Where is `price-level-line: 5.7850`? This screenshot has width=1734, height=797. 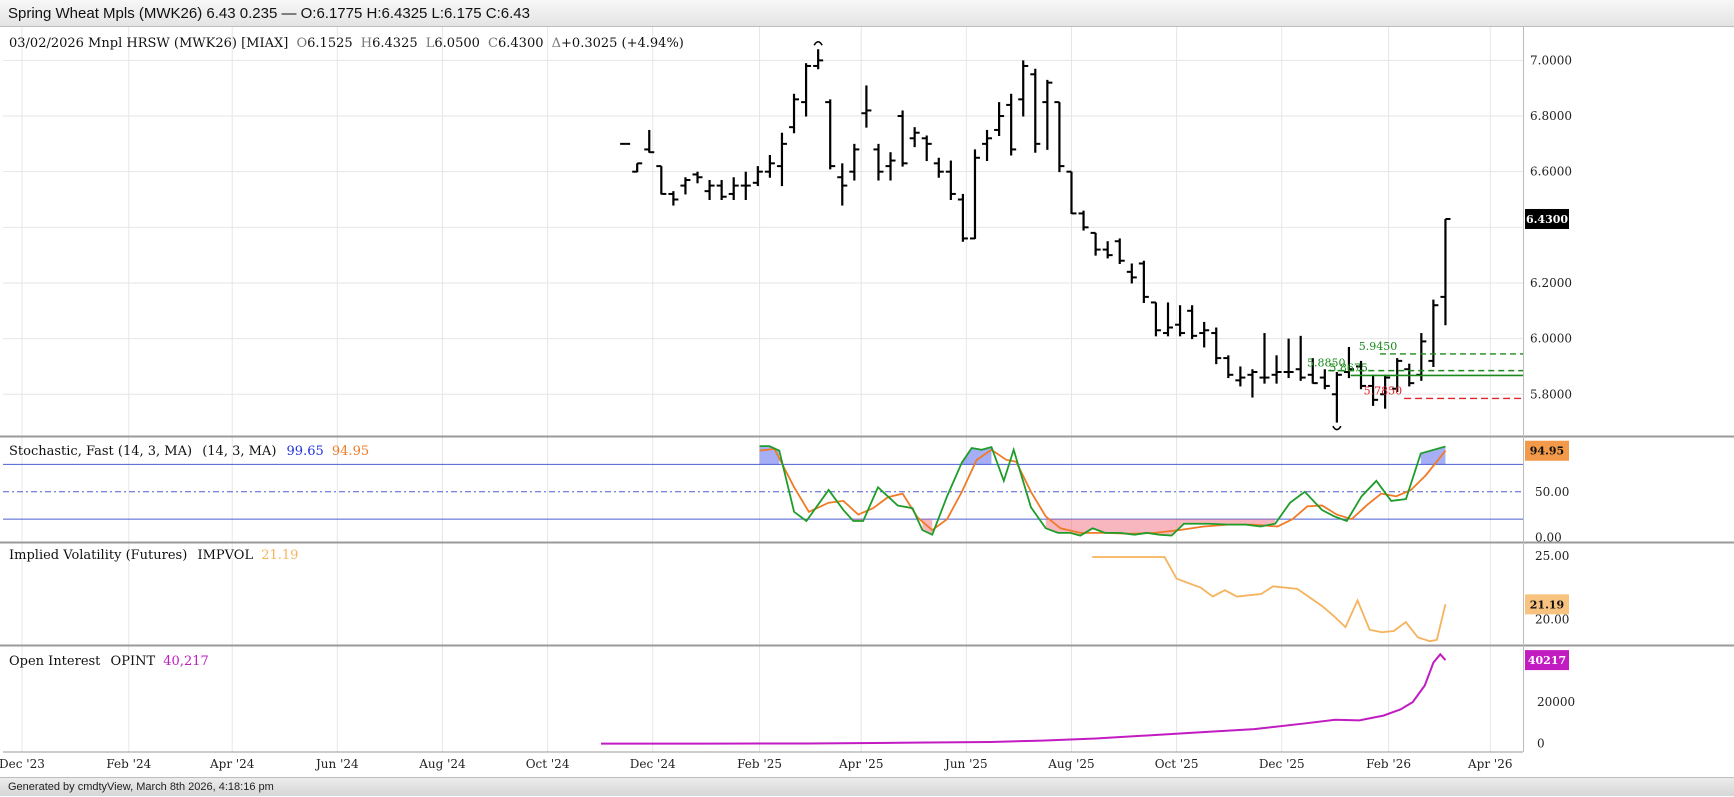 price-level-line: 5.7850 is located at coordinates (1443, 392).